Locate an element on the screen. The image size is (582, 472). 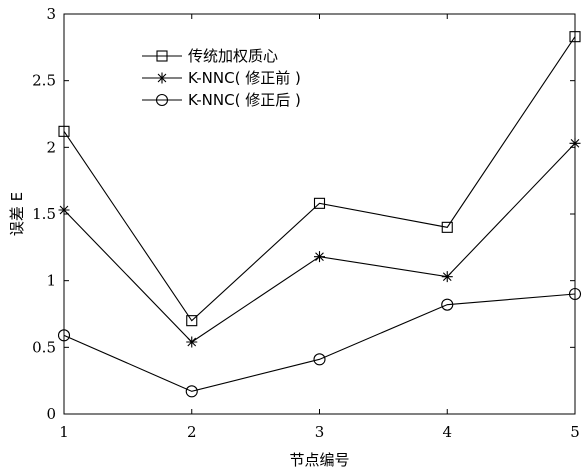
x-tick-label: 1 is located at coordinates (64, 432).